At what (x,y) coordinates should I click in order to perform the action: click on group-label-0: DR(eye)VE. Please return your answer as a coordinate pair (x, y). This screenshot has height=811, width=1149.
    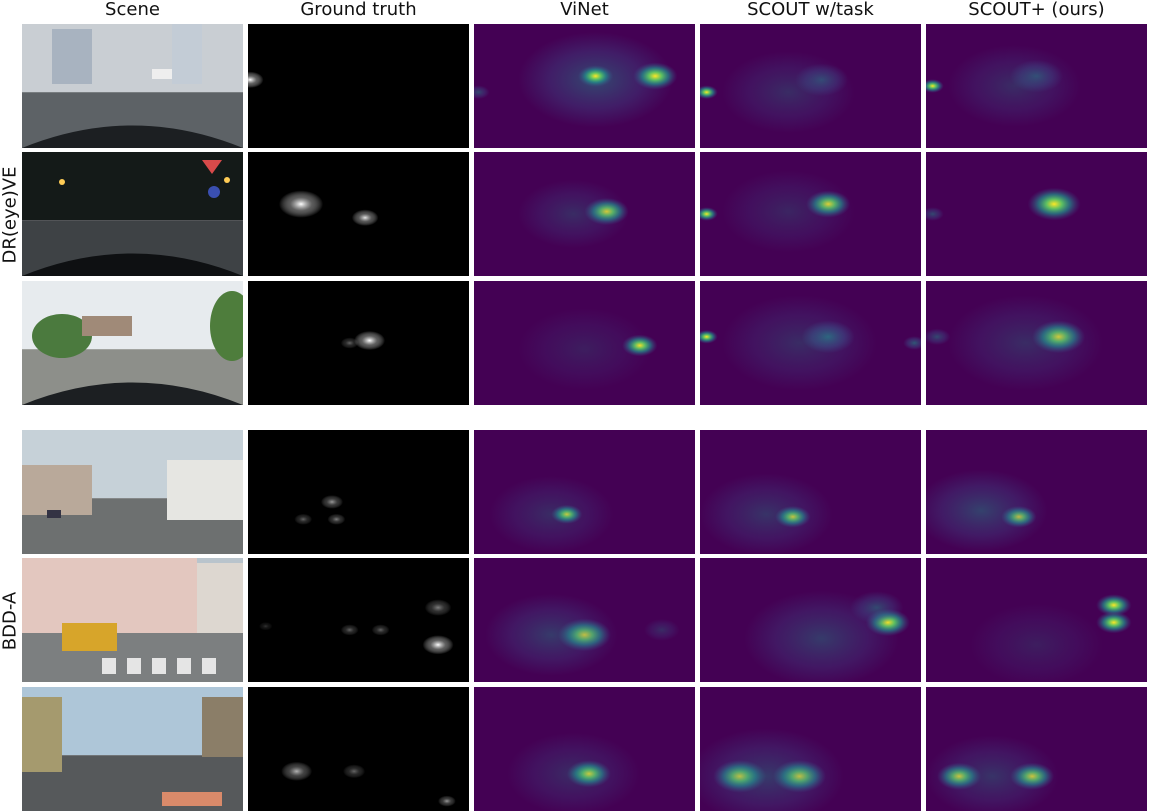
    Looking at the image, I should click on (10, 214).